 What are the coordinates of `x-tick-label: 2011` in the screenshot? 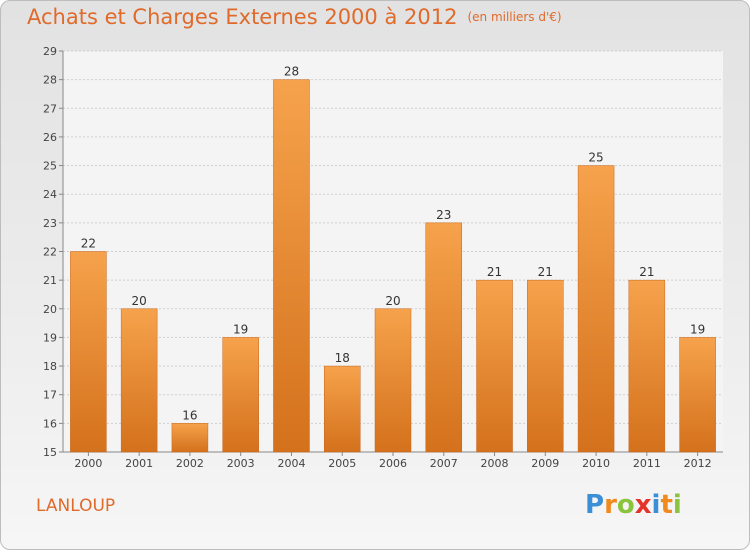 It's located at (647, 463).